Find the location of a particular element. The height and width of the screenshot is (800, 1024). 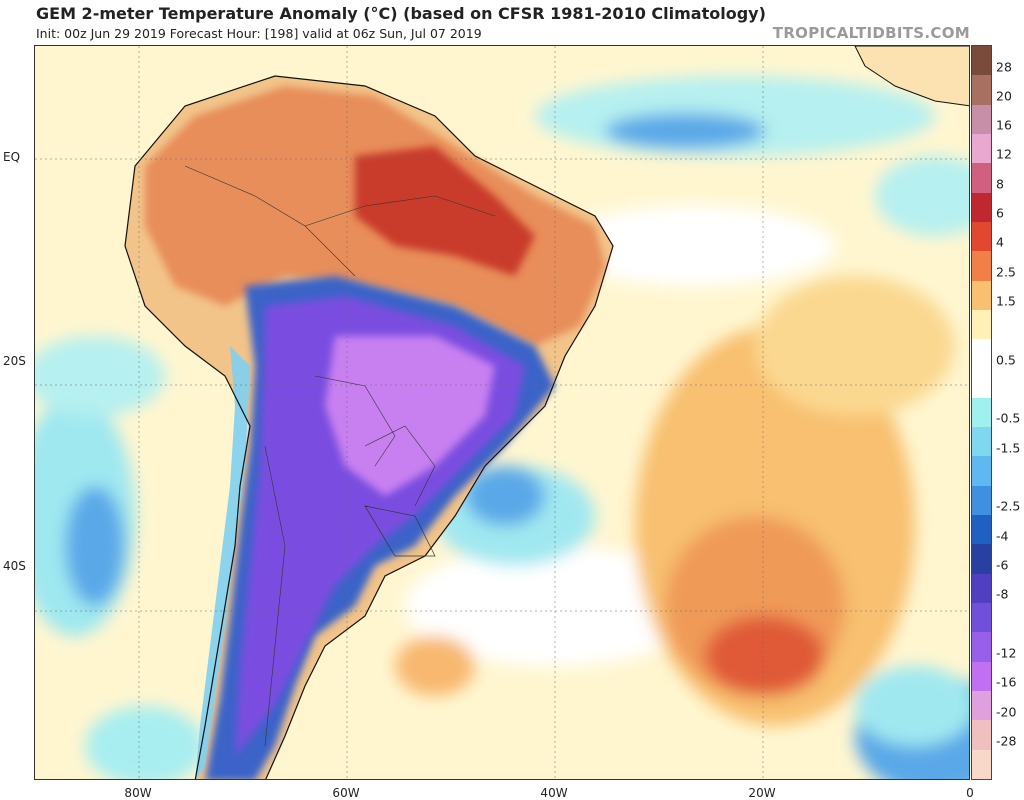

colorbar-label: -20 is located at coordinates (1006, 712).